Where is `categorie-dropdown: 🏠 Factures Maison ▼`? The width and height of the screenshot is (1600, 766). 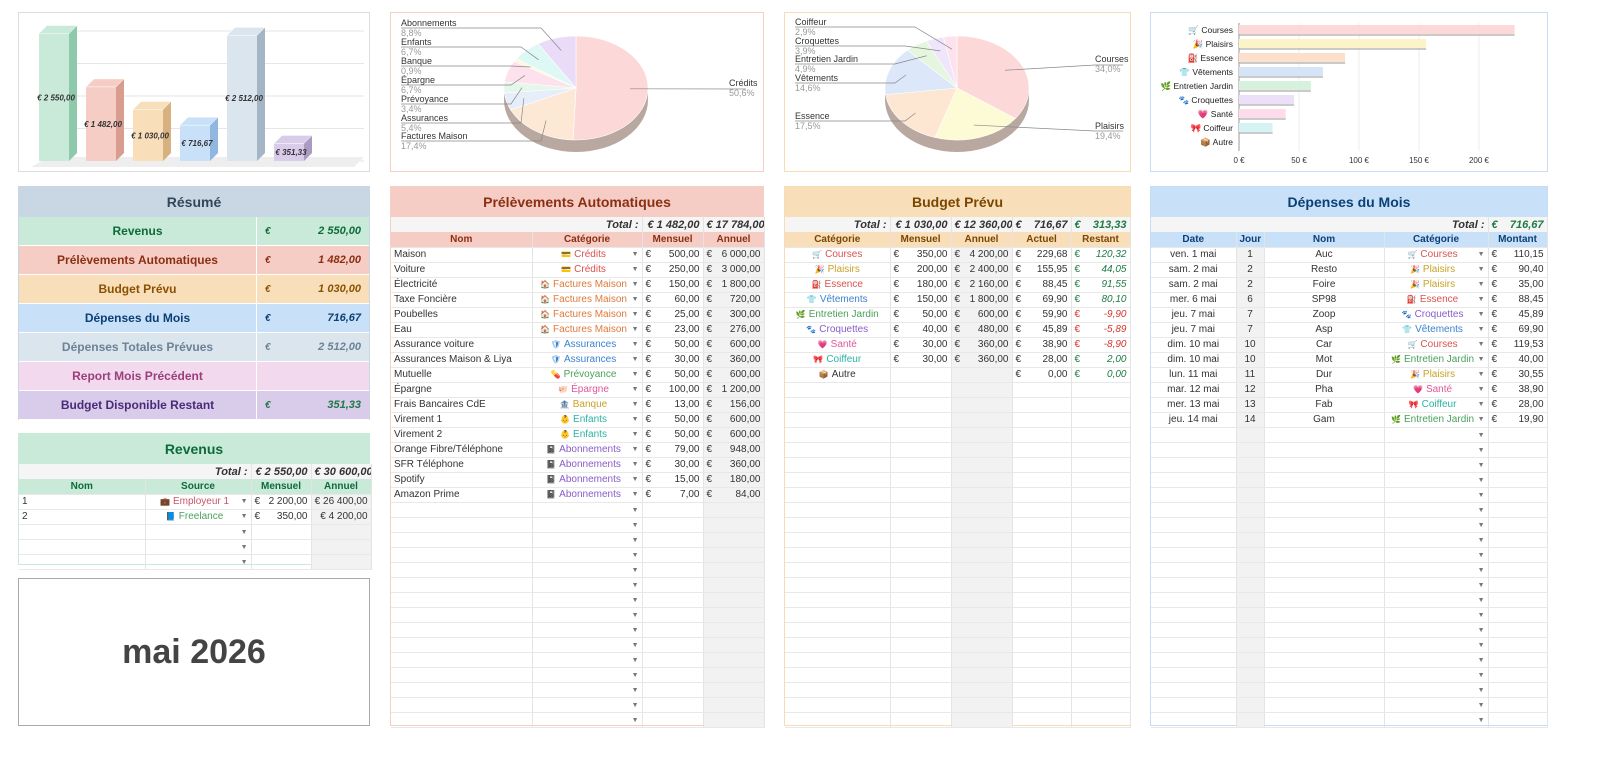
categorie-dropdown: 🏠 Factures Maison ▼ is located at coordinates (587, 315).